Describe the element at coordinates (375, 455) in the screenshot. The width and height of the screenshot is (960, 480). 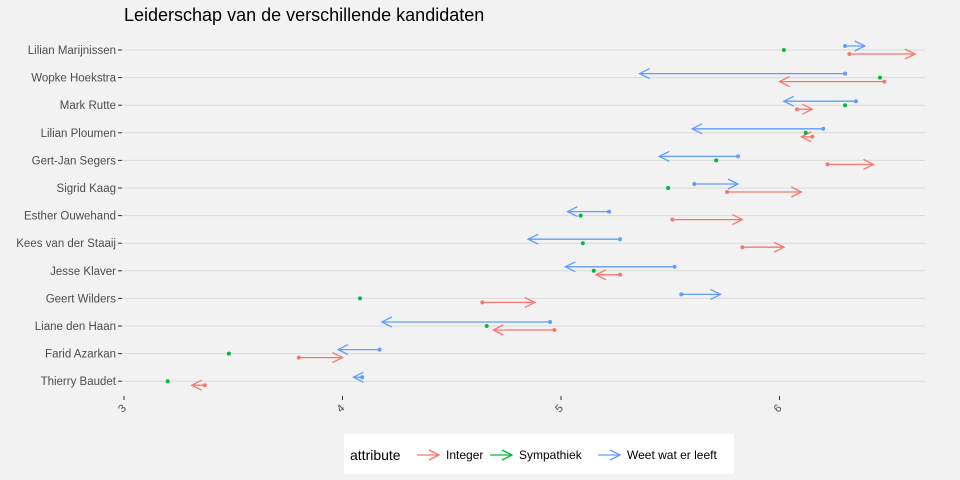
I see `legend-title: attribute` at that location.